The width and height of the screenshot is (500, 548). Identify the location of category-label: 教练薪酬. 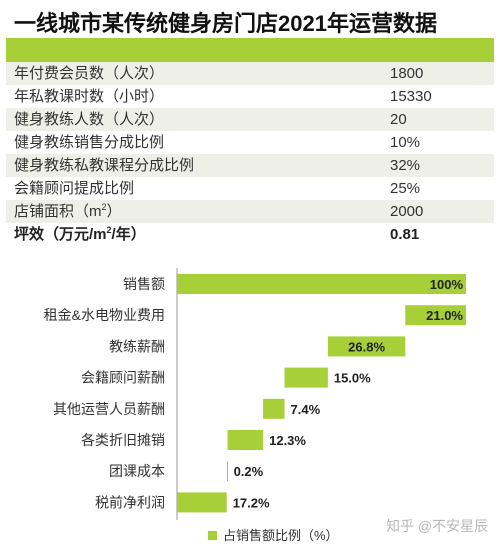
(137, 346).